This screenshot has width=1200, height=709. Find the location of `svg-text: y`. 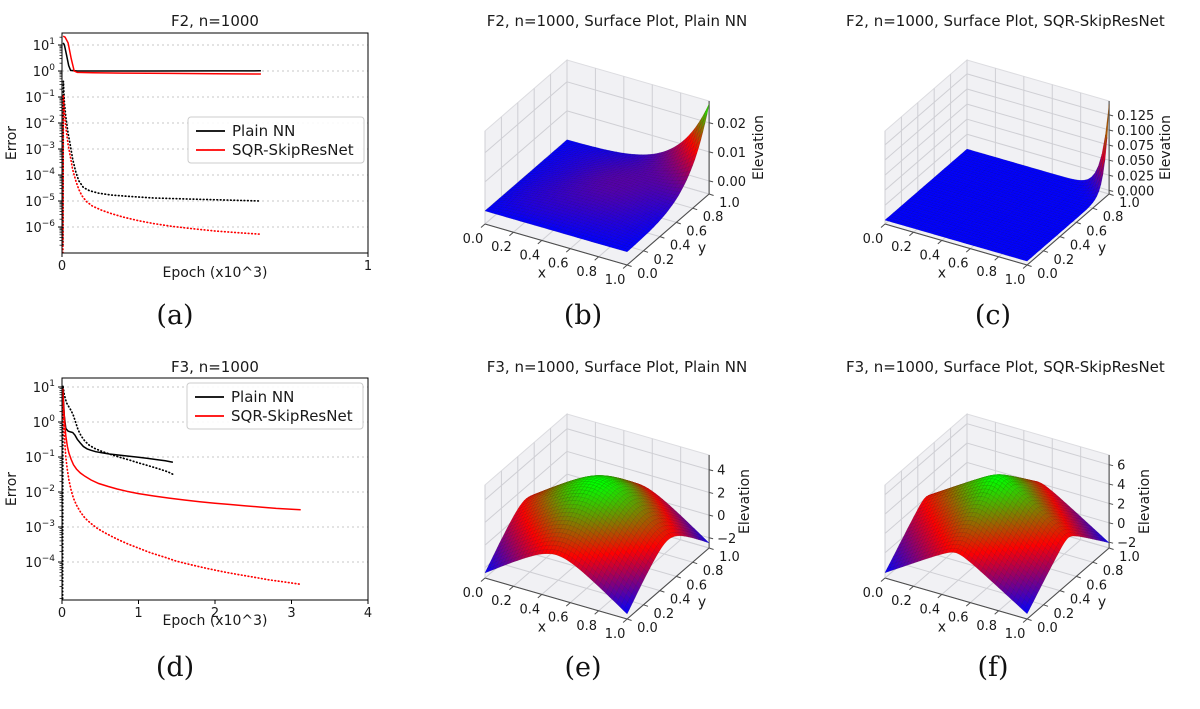

svg-text: y is located at coordinates (1102, 249).